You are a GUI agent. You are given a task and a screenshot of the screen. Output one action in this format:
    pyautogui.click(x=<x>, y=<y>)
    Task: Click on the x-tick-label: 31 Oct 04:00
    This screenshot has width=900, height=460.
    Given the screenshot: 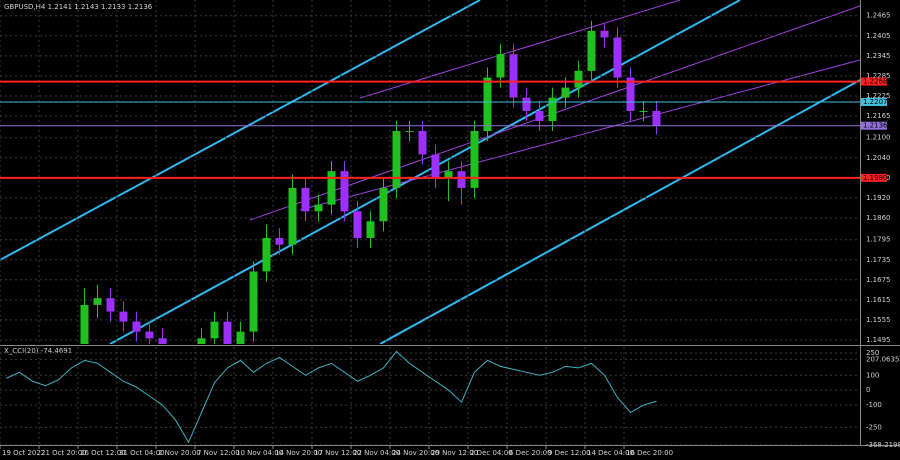 What is the action you would take?
    pyautogui.click(x=142, y=453)
    